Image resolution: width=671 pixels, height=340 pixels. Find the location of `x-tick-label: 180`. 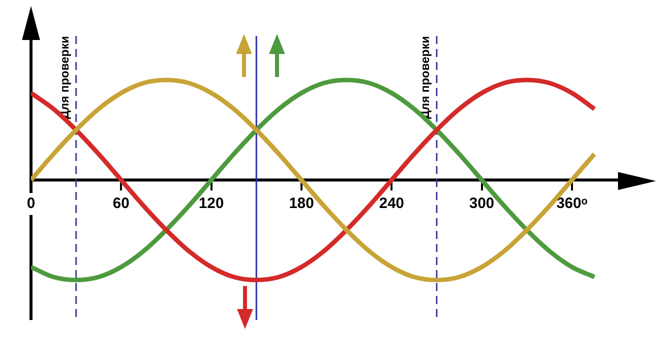

x-tick-label: 180 is located at coordinates (301, 203).